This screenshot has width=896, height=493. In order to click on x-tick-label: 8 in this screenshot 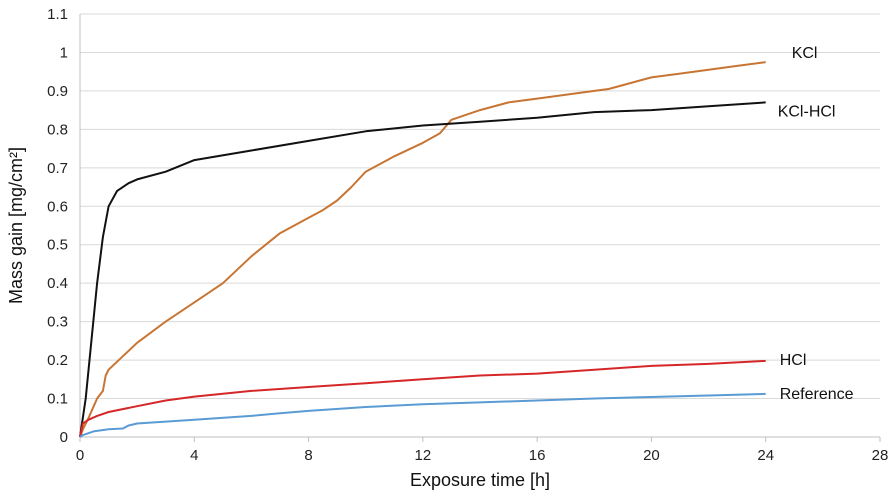, I will do `click(308, 455)`.